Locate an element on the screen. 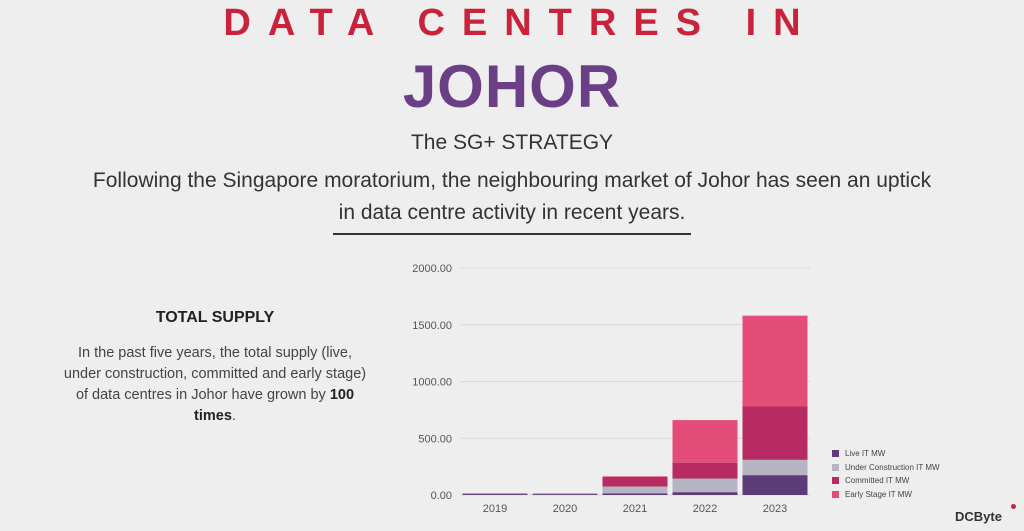 The height and width of the screenshot is (531, 1024). supply-suffix: . is located at coordinates (233, 416).